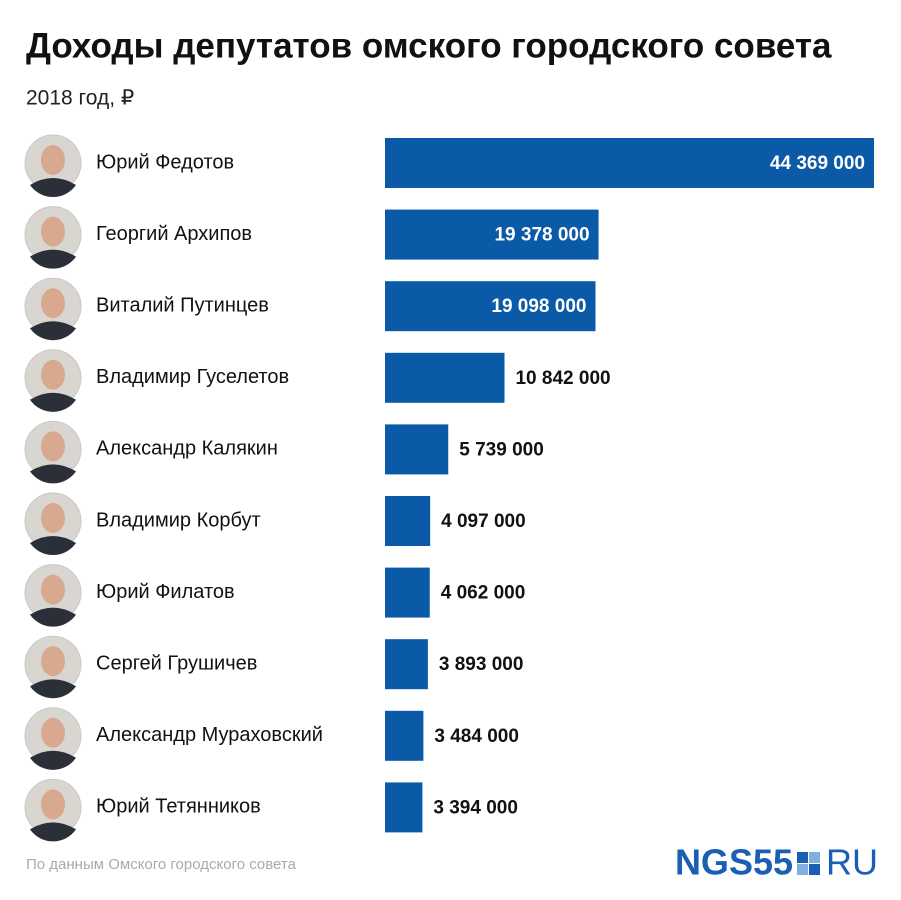 The width and height of the screenshot is (901, 900). Describe the element at coordinates (165, 592) in the screenshot. I see `category-label: Юрий Филатов` at that location.